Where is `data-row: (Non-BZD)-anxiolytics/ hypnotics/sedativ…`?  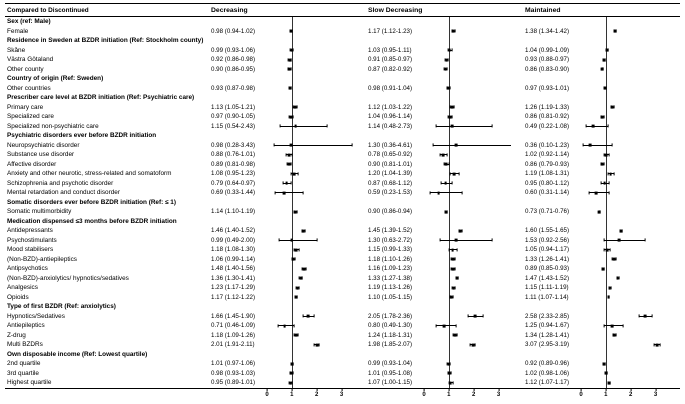 data-row: (Non-BZD)-anxiolytics/ hypnotics/sedativ… is located at coordinates (342, 278).